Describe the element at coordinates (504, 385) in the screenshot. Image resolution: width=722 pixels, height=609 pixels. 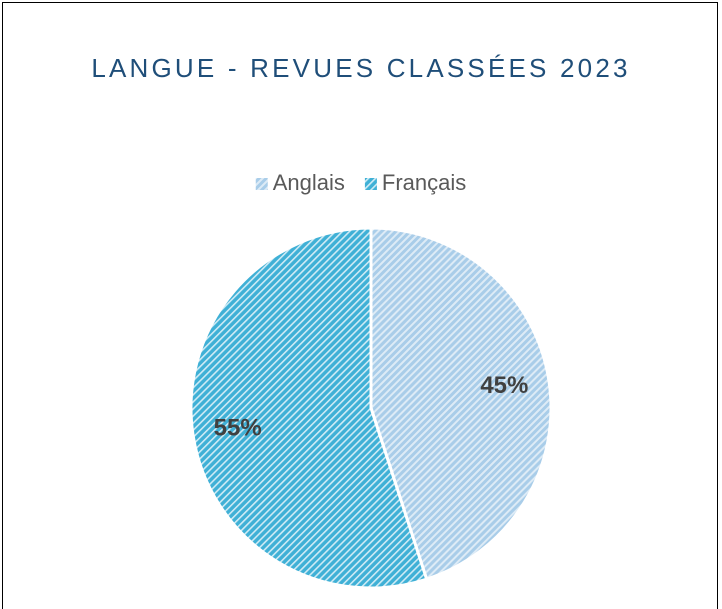
I see `data-label: 45%` at that location.